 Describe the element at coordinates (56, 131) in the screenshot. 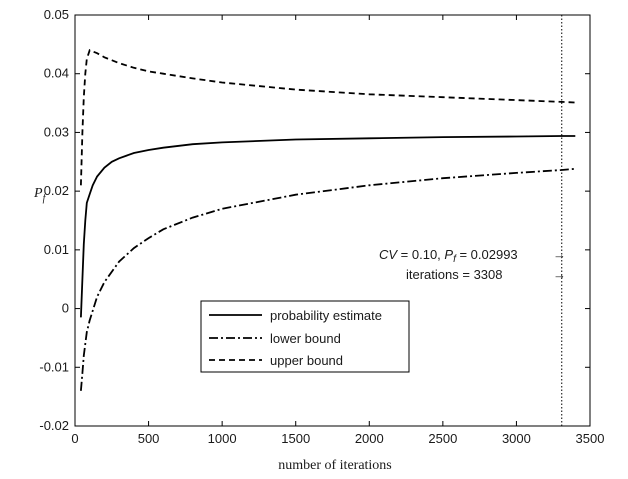

I see `y-tick-label: 0.03` at that location.